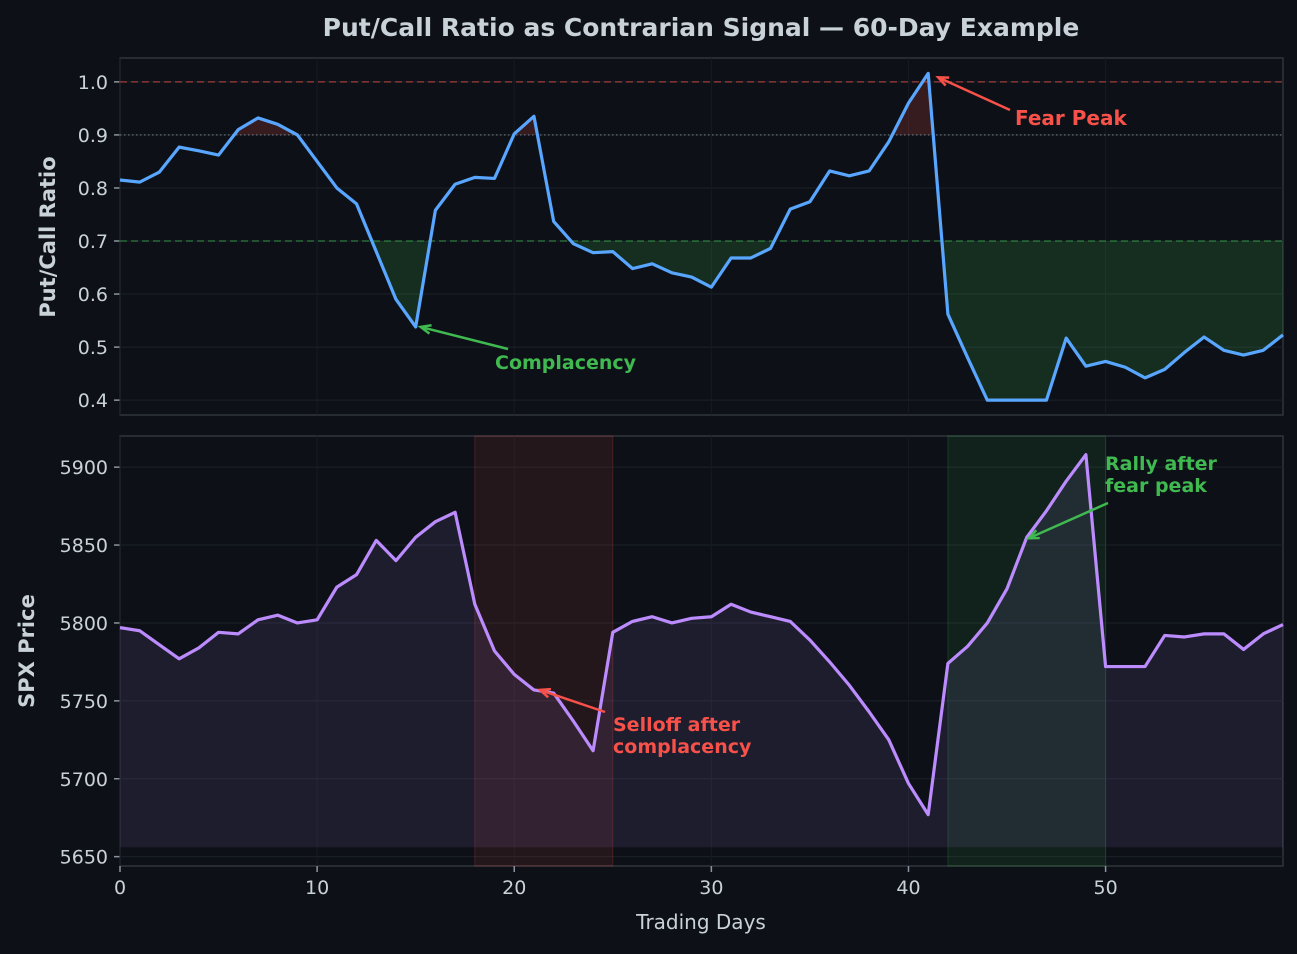  I want to click on x-tick-label: 0, so click(120, 888).